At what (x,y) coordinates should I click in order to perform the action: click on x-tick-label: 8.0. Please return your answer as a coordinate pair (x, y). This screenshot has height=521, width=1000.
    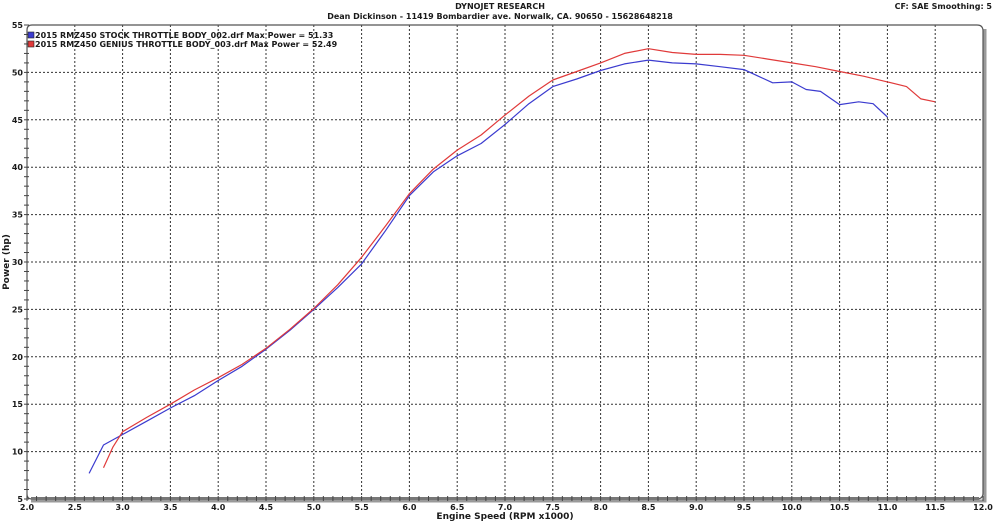
    Looking at the image, I should click on (601, 507).